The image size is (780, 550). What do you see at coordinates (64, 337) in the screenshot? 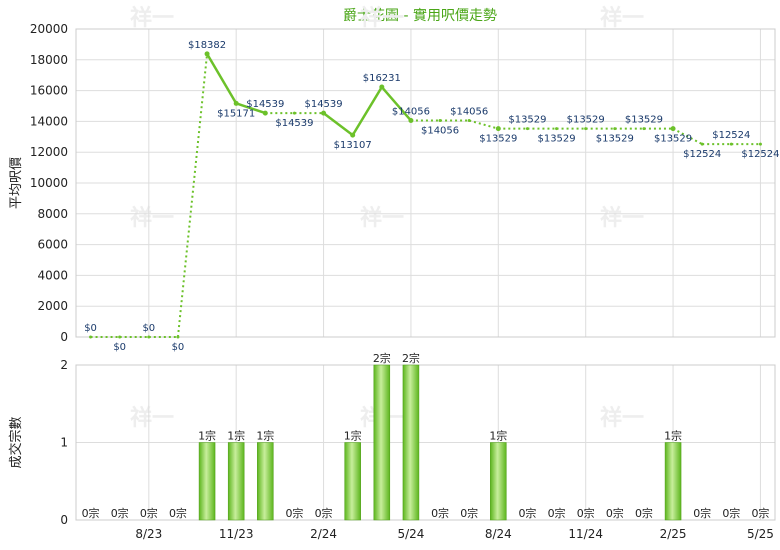
I see `price-y-tick-label: 0` at bounding box center [64, 337].